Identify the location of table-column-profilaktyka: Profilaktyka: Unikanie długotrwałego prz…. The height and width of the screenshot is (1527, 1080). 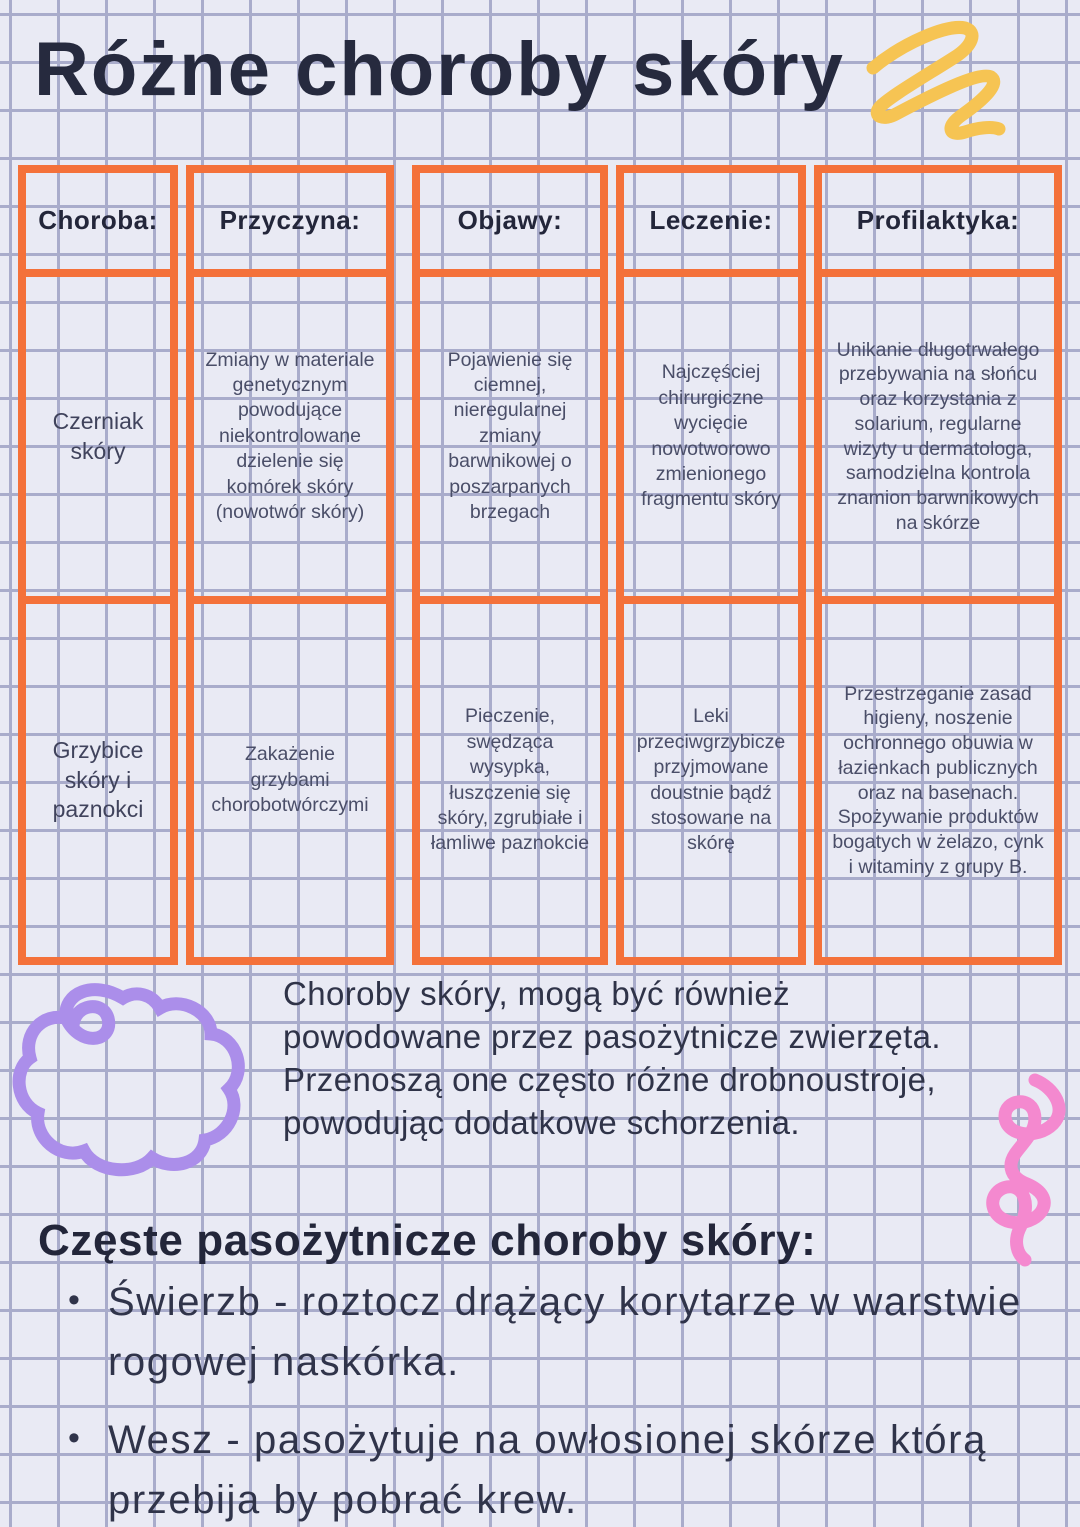
(938, 565).